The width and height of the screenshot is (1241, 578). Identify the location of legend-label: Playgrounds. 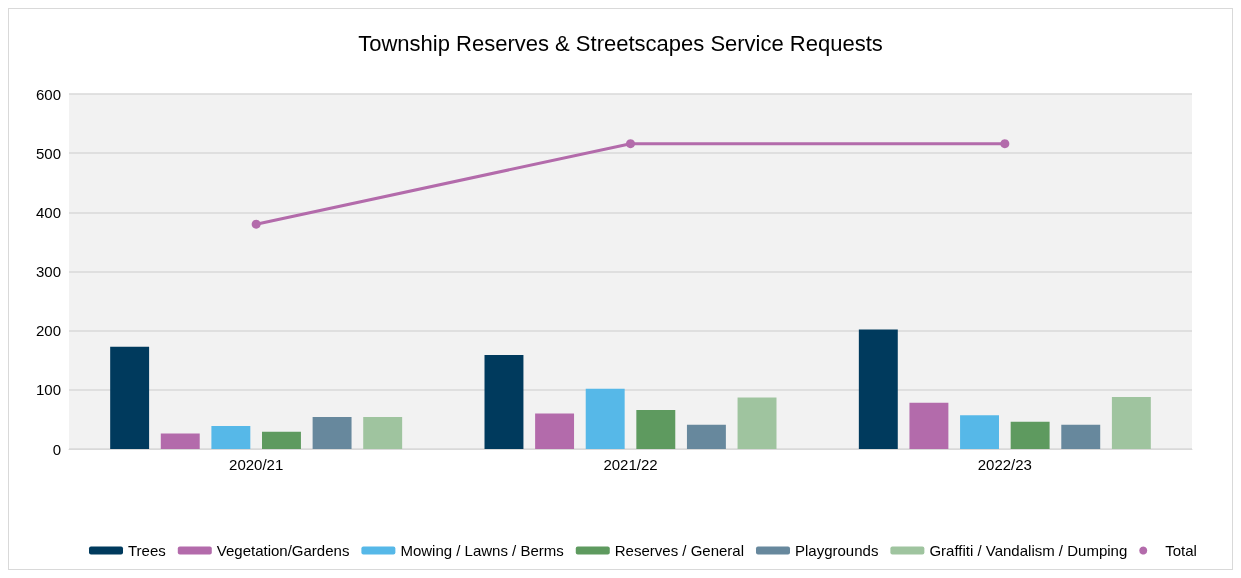
(836, 550).